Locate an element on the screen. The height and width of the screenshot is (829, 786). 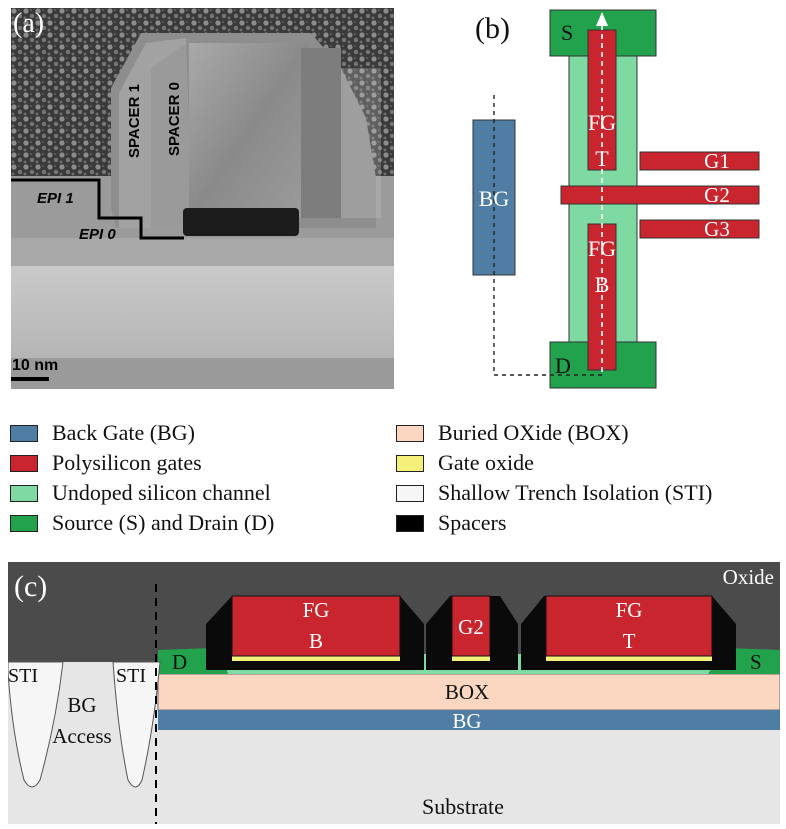
panel-c-label: (c) is located at coordinates (30, 586).